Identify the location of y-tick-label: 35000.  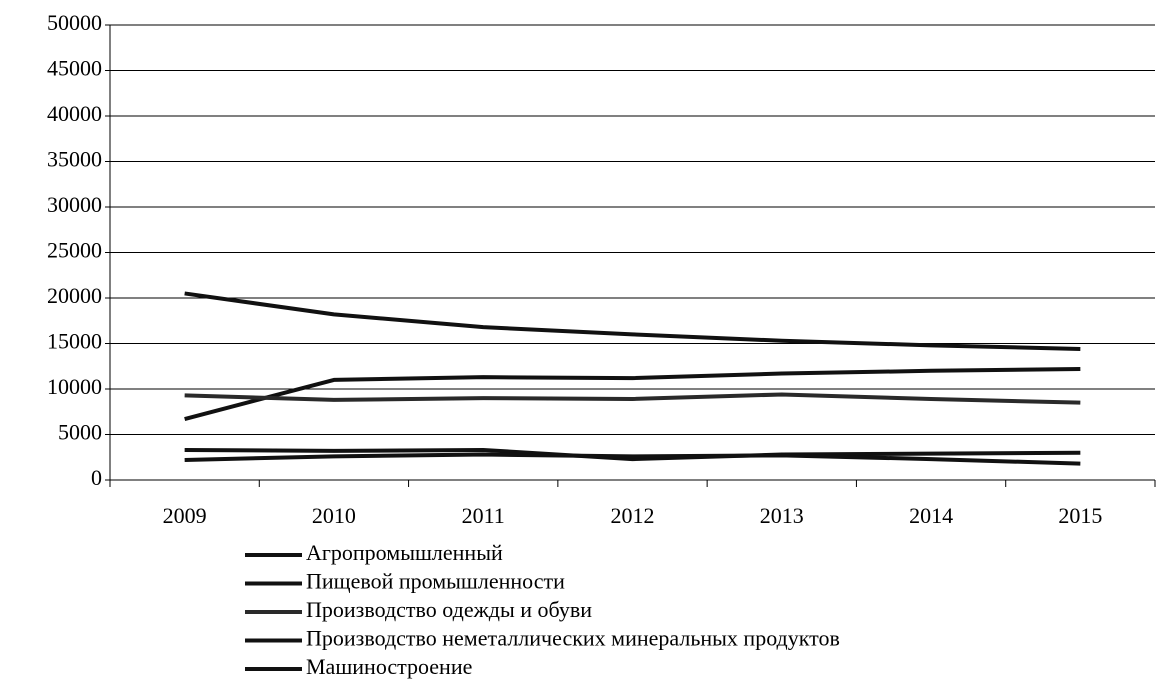
(74, 159).